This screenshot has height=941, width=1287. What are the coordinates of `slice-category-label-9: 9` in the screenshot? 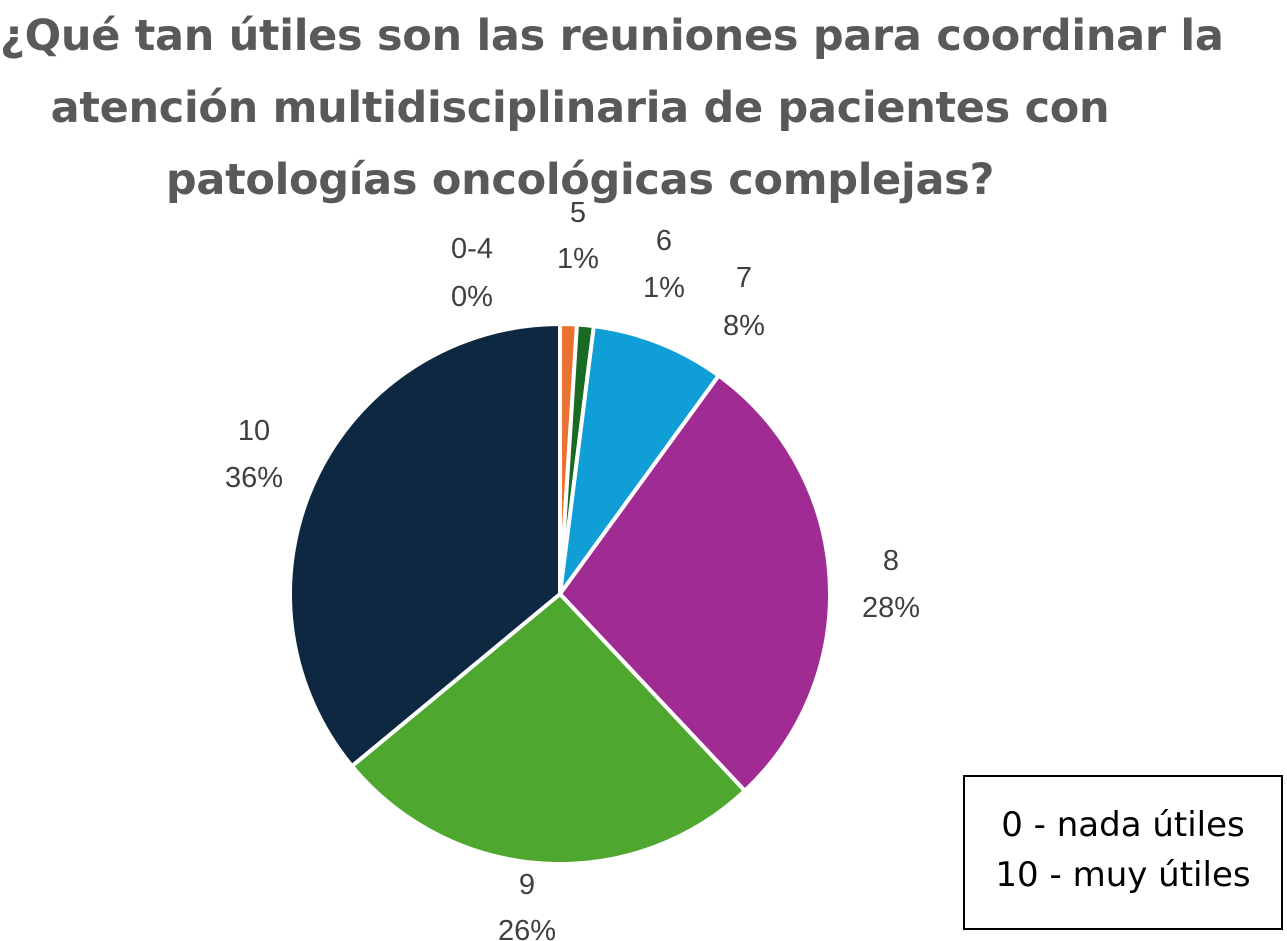 It's located at (527, 885).